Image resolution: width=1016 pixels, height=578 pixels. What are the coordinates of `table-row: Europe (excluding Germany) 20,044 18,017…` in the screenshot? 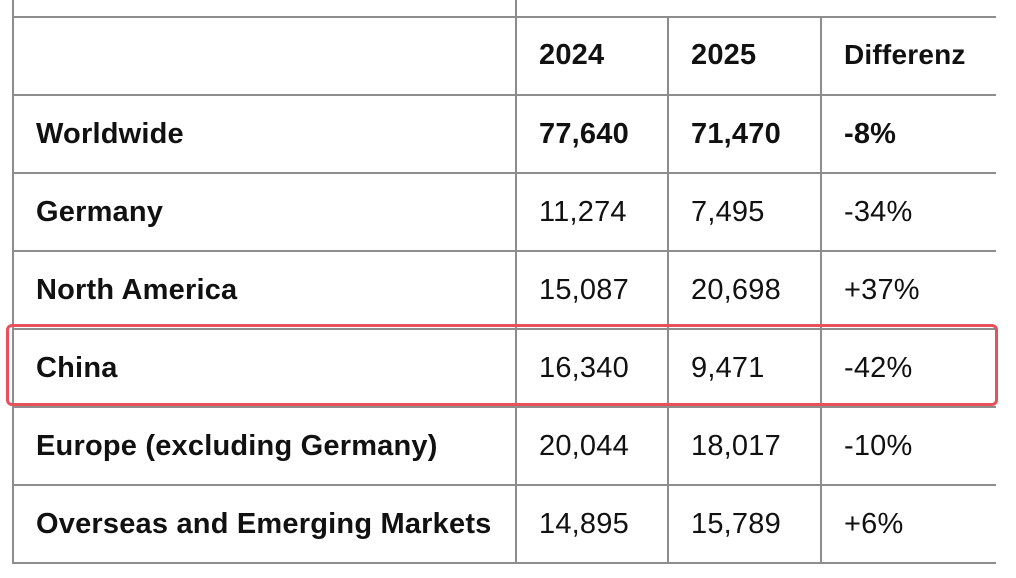 It's located at (504, 447).